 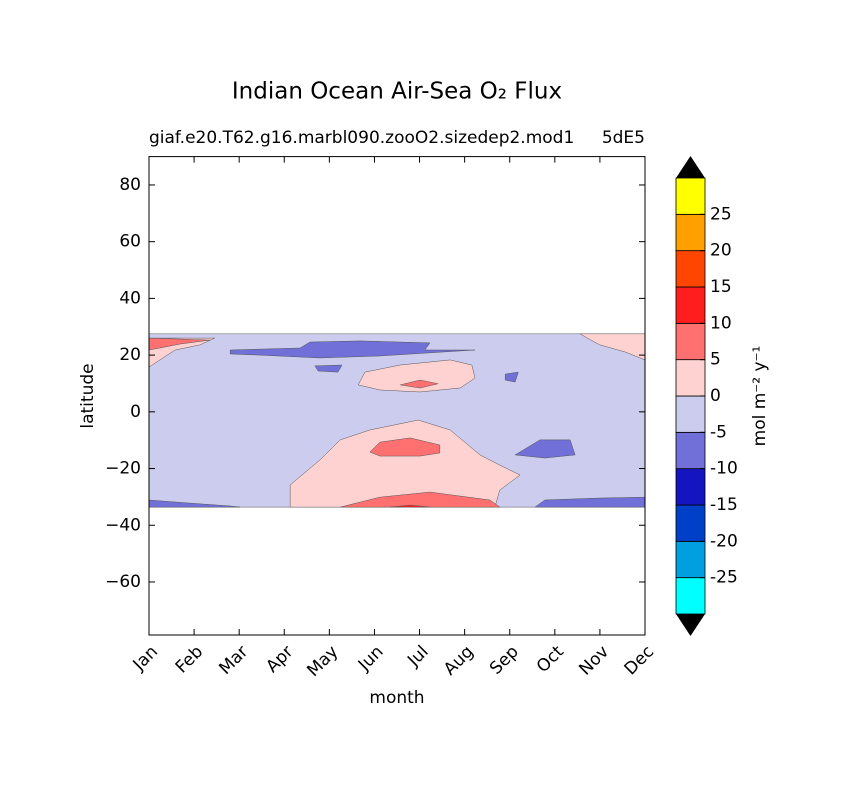 I want to click on x-tick-label: Apr, so click(x=279, y=659).